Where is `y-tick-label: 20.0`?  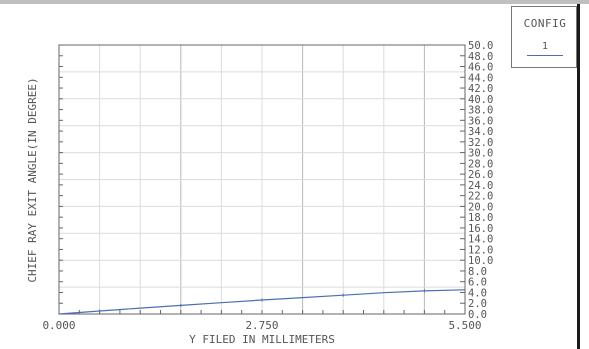
y-tick-label: 20.0 is located at coordinates (480, 207).